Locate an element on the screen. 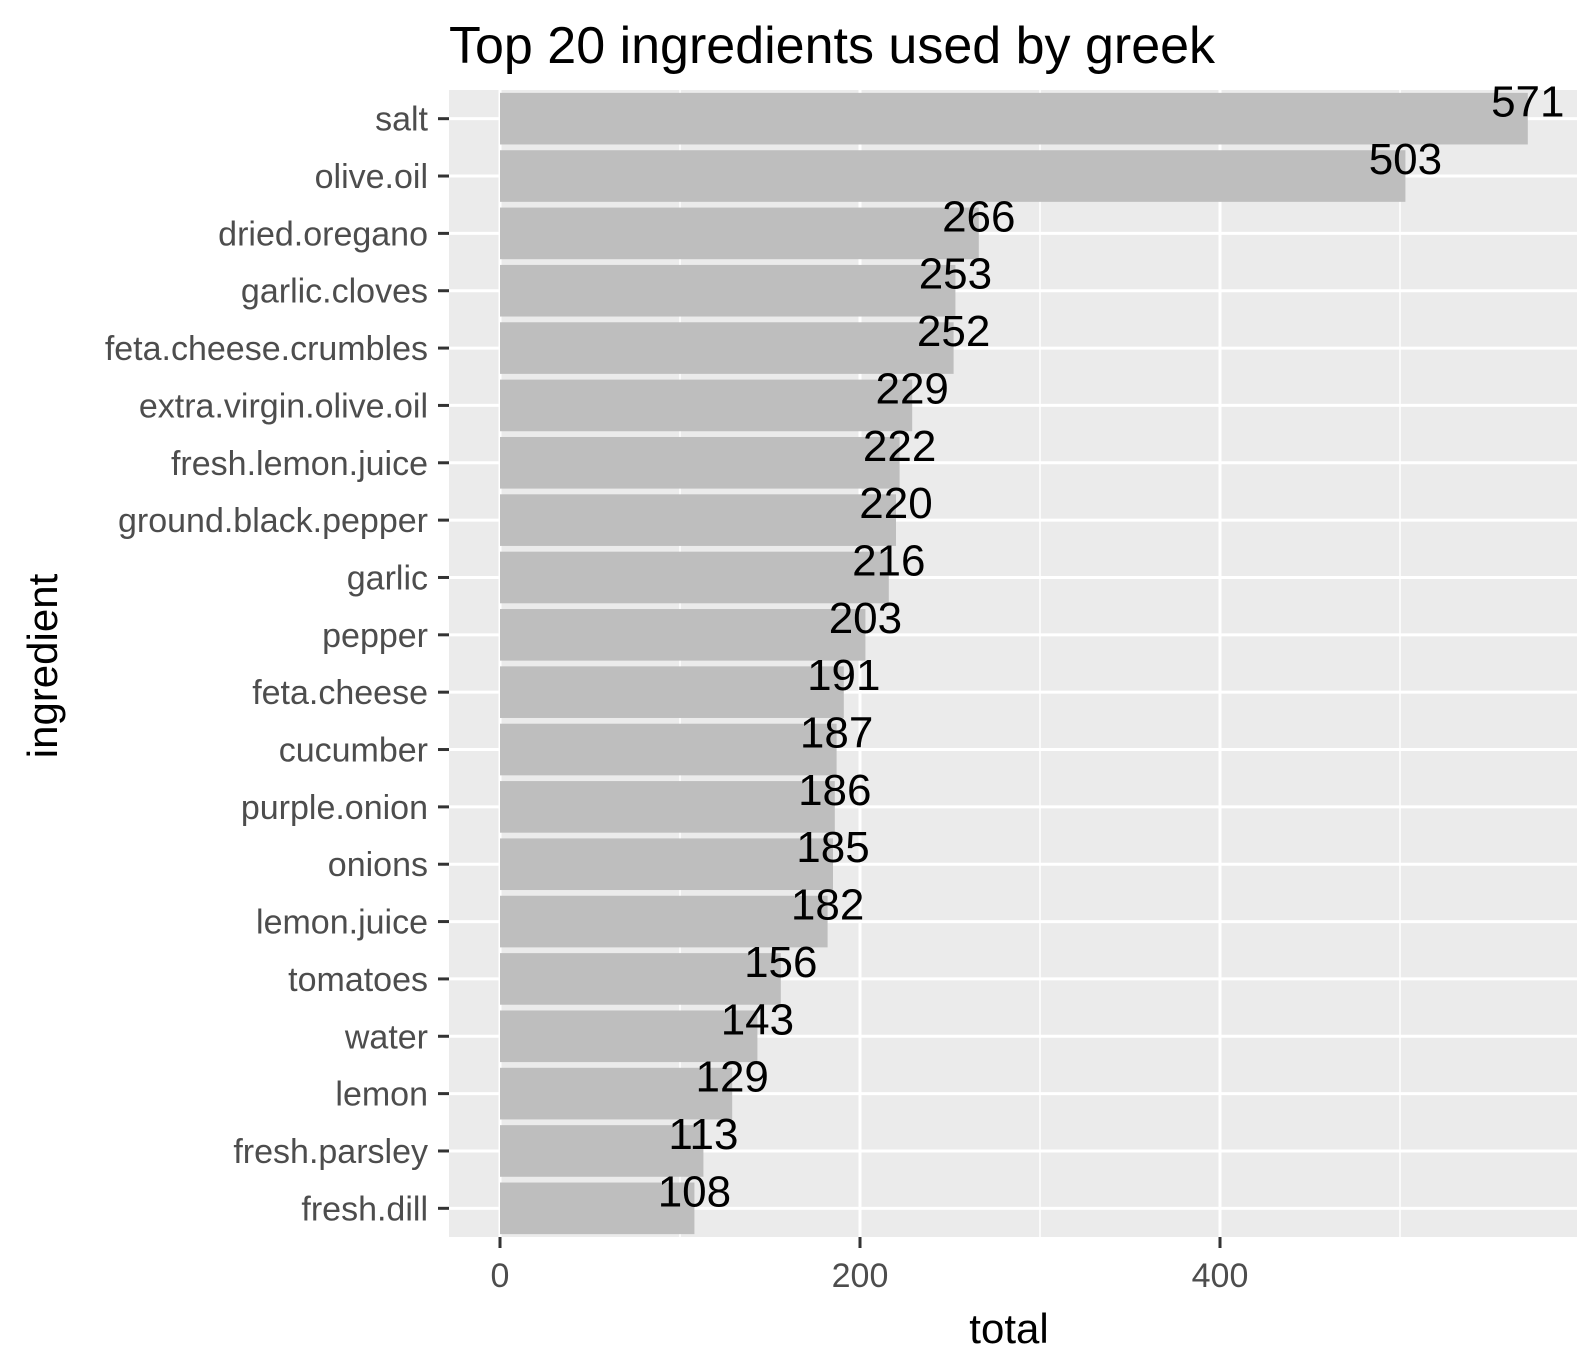  bar-lemon is located at coordinates (616, 1093).